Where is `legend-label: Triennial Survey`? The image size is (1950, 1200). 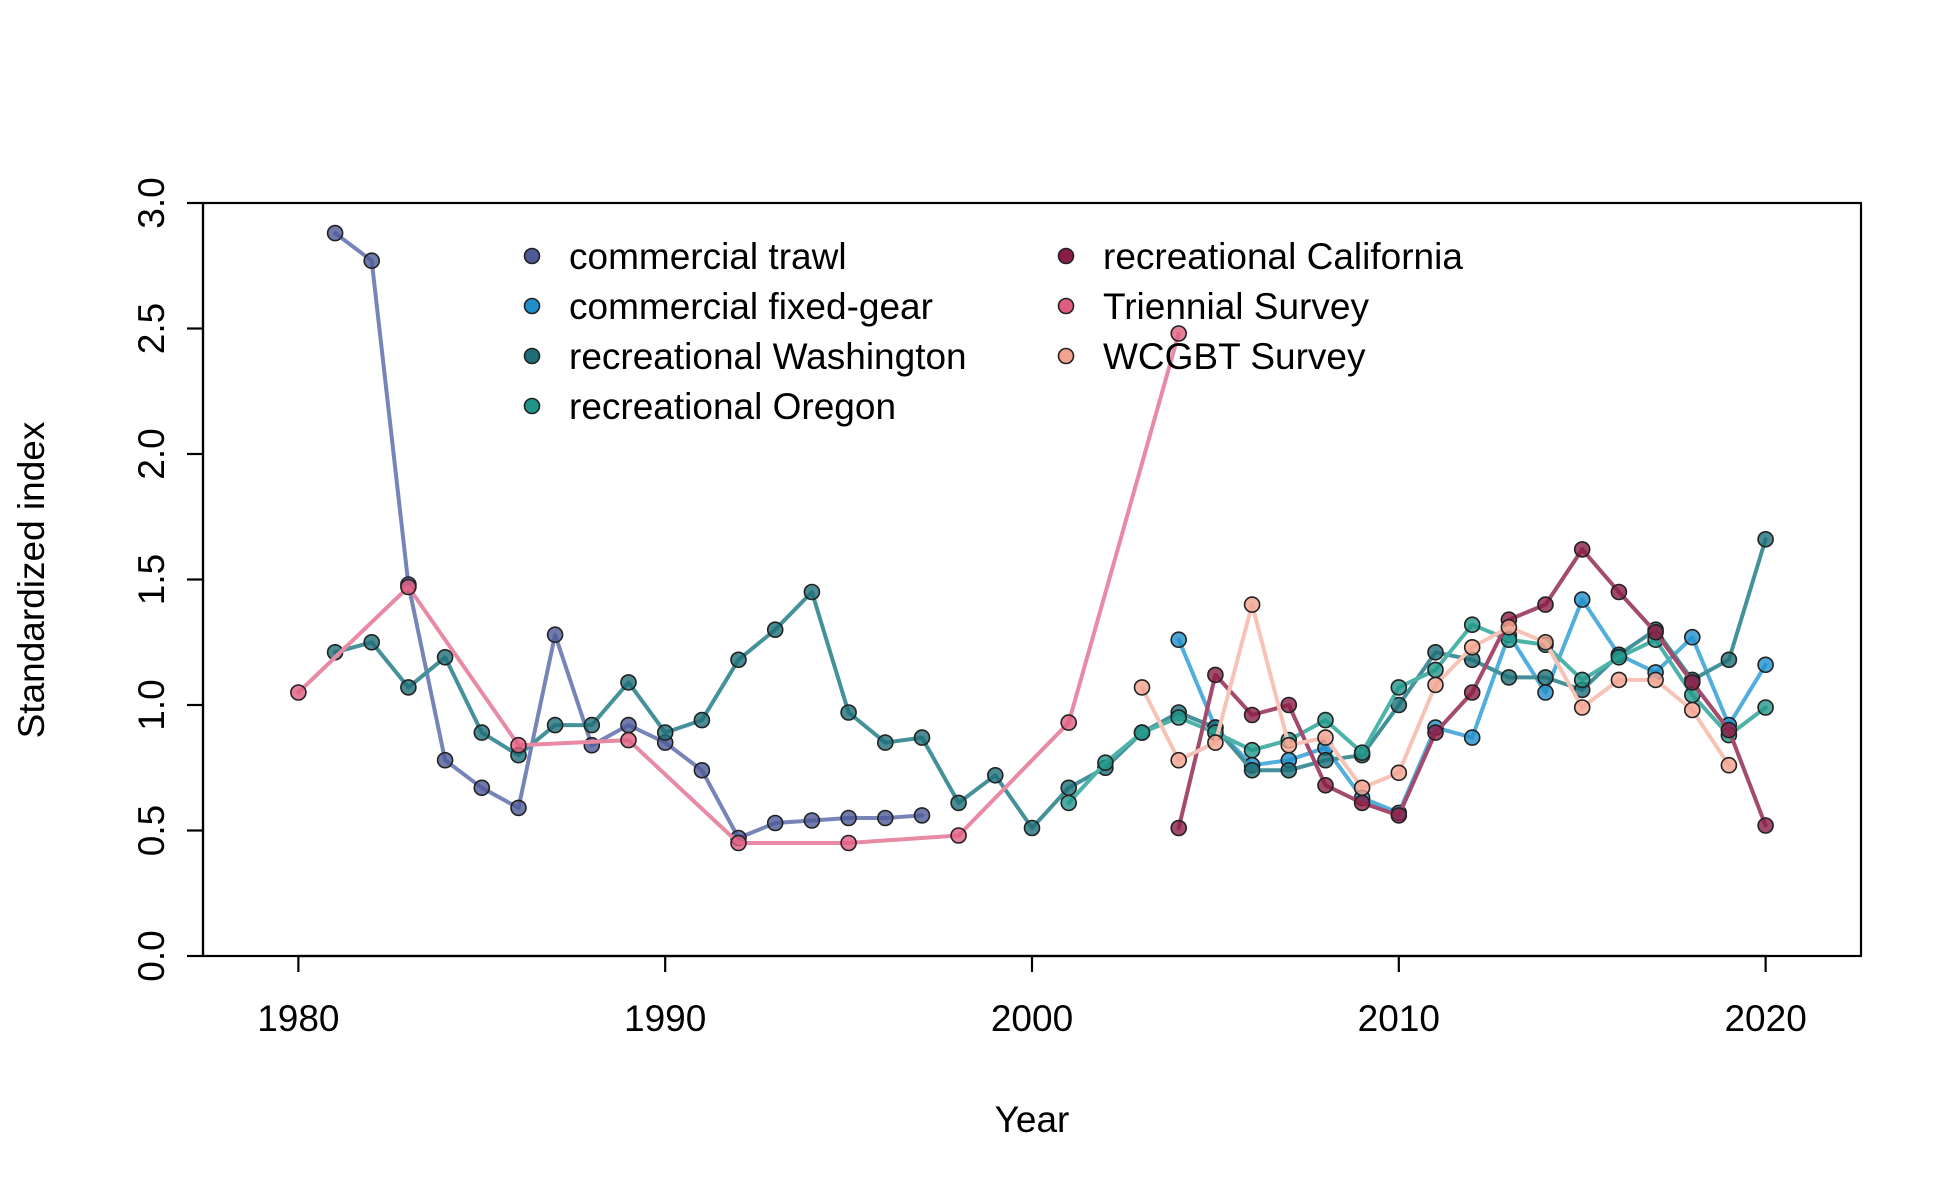
legend-label: Triennial Survey is located at coordinates (1236, 306).